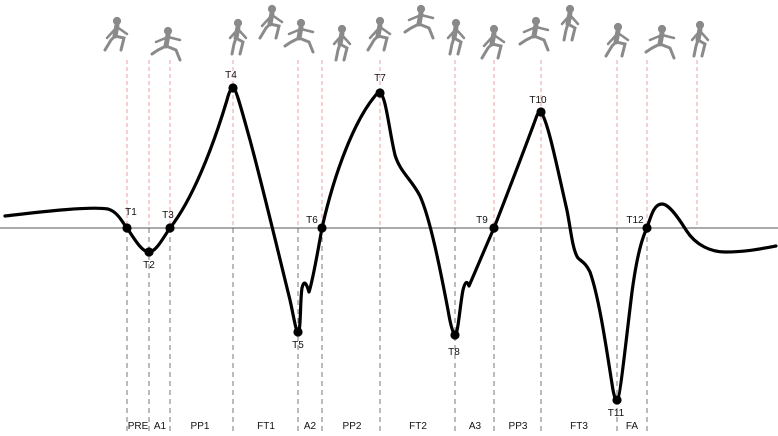 The image size is (778, 436). What do you see at coordinates (538, 100) in the screenshot?
I see `timepoint-label-t10: T10` at bounding box center [538, 100].